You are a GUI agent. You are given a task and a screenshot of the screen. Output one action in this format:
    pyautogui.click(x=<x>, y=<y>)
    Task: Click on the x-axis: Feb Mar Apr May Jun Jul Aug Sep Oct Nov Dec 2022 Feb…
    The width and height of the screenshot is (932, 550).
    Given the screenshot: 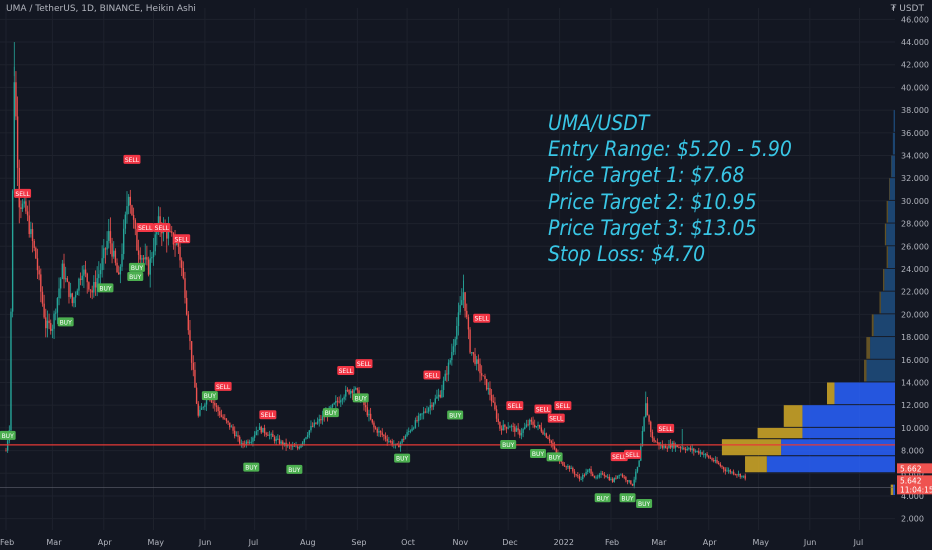 What is the action you would take?
    pyautogui.click(x=431, y=542)
    